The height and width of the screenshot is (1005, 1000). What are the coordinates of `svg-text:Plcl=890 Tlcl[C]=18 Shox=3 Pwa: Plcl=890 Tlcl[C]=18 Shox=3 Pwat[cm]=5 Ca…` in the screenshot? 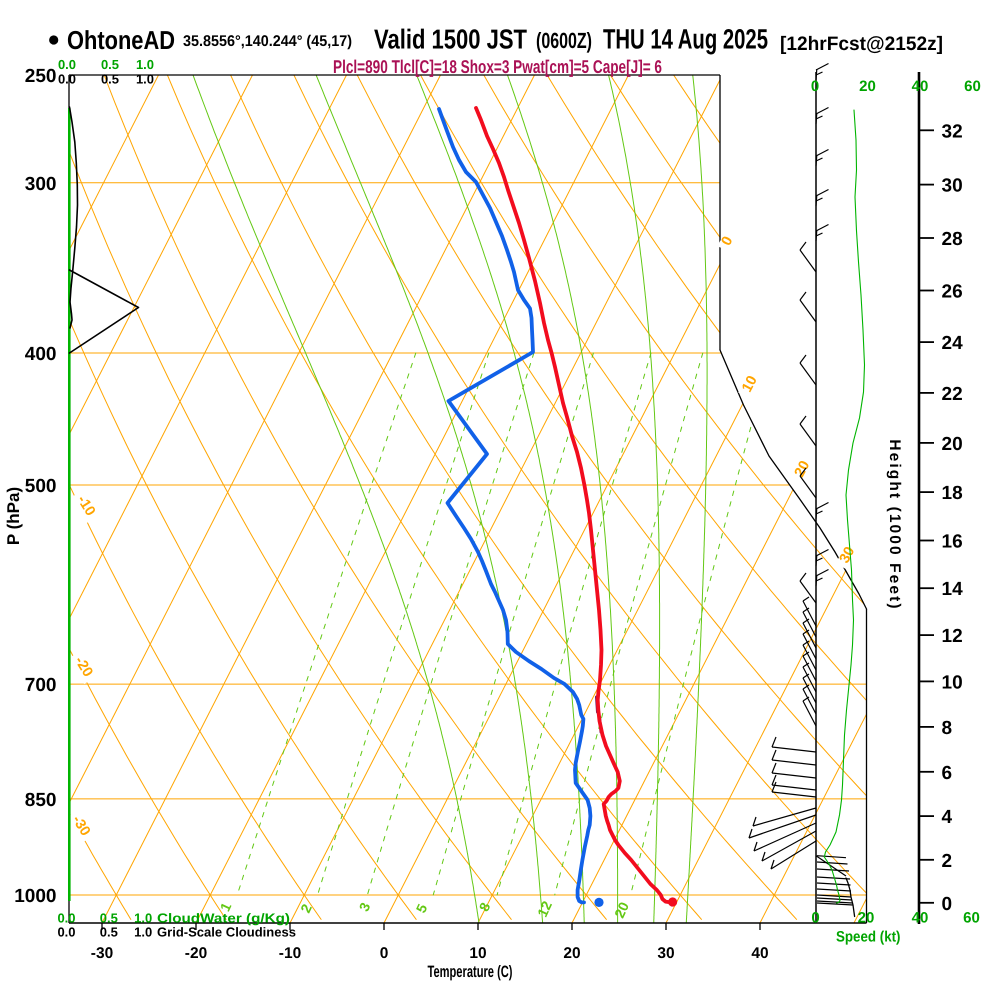 It's located at (497, 66).